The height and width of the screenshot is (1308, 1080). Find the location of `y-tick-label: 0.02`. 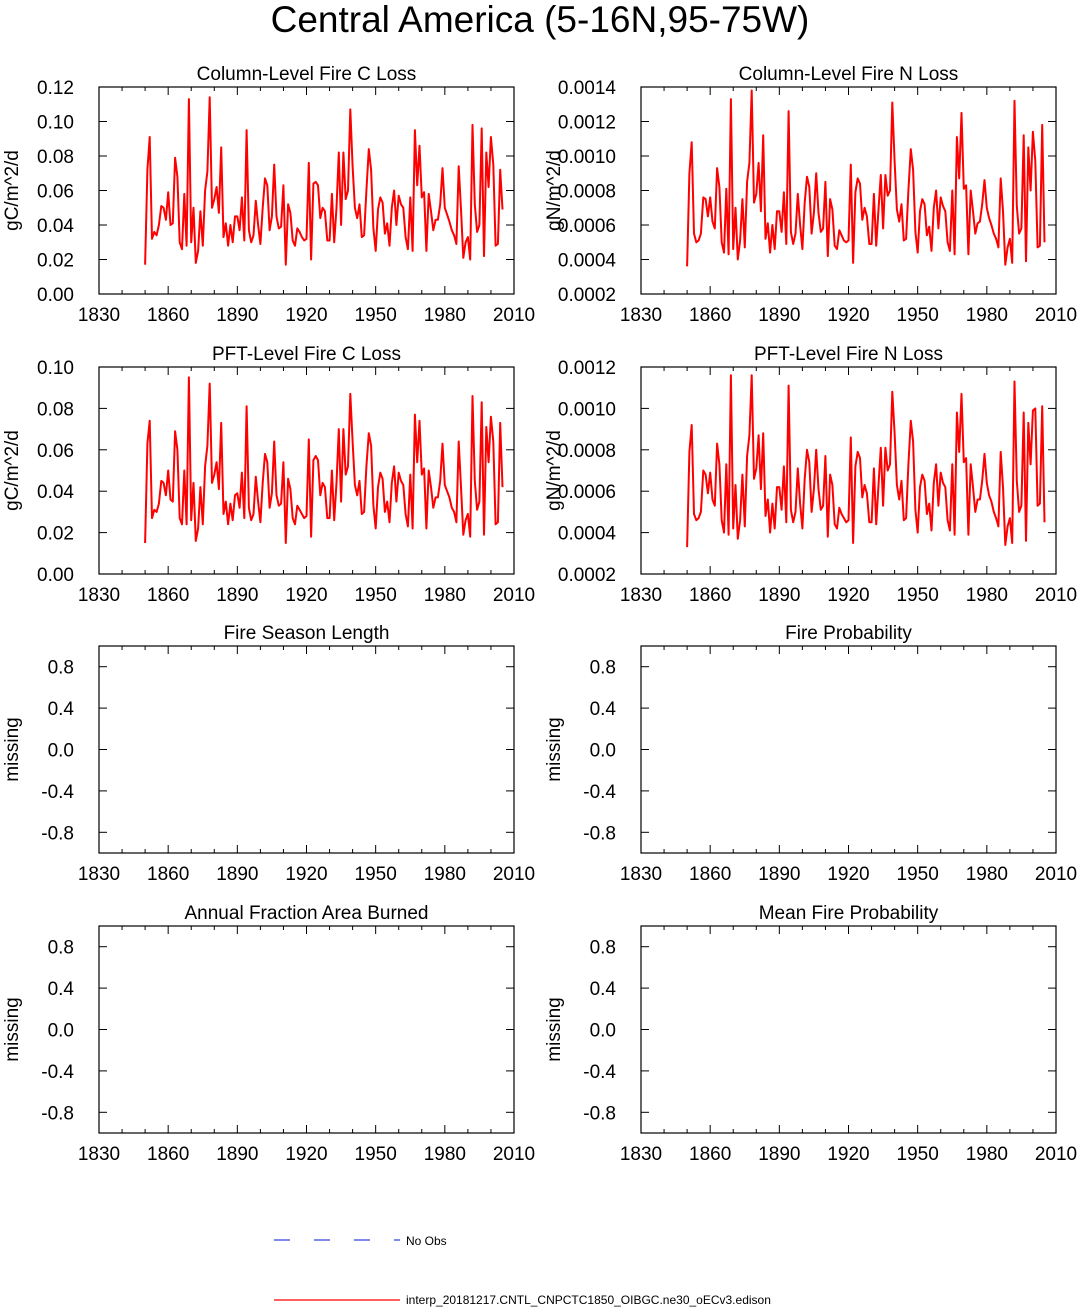

y-tick-label: 0.02 is located at coordinates (55, 261).